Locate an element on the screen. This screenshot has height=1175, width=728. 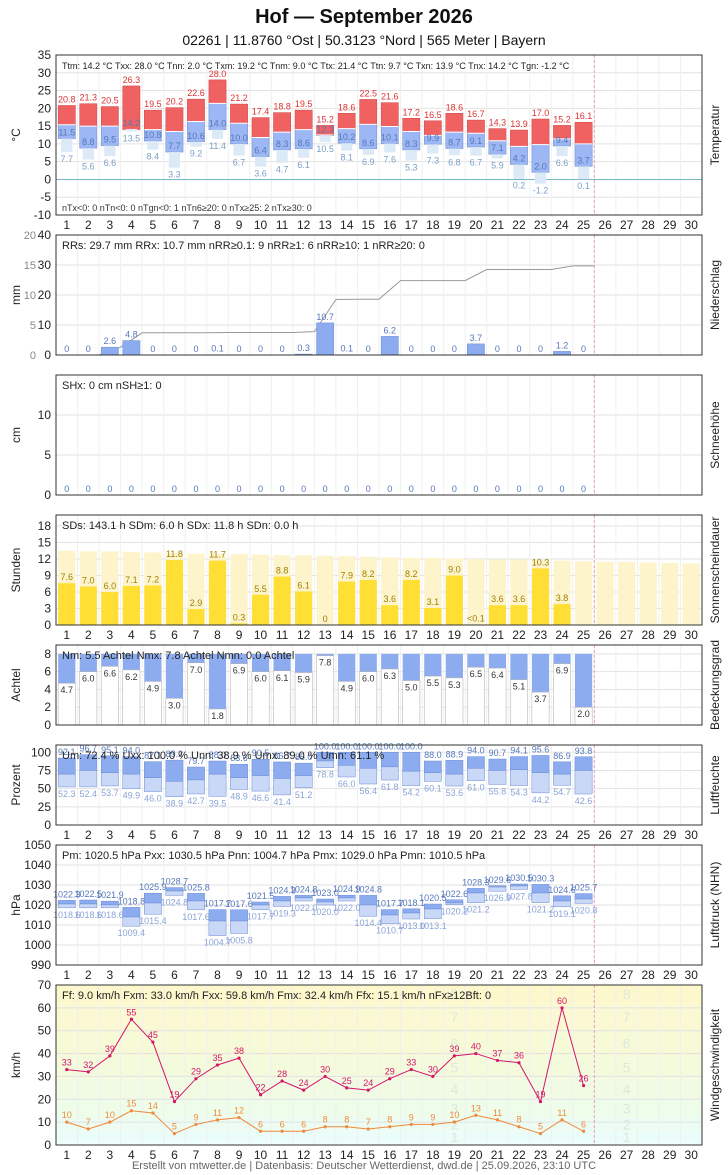
pressure-max-label: 1024.8 is located at coordinates (368, 889).